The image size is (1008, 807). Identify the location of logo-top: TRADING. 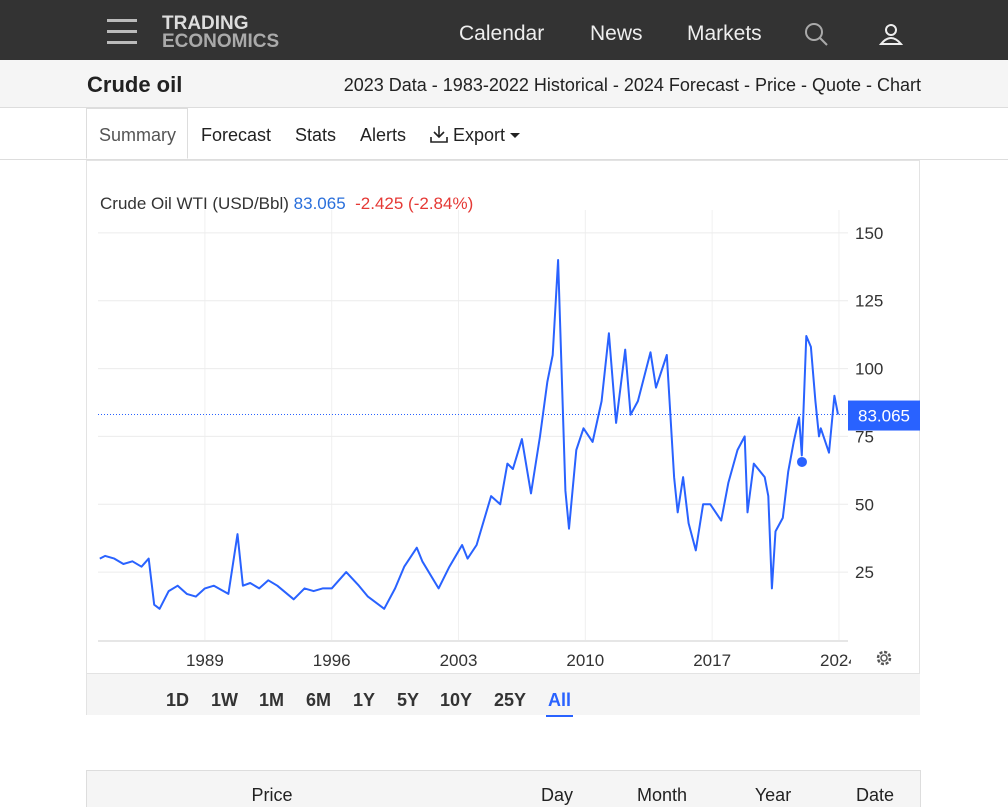
(205, 23).